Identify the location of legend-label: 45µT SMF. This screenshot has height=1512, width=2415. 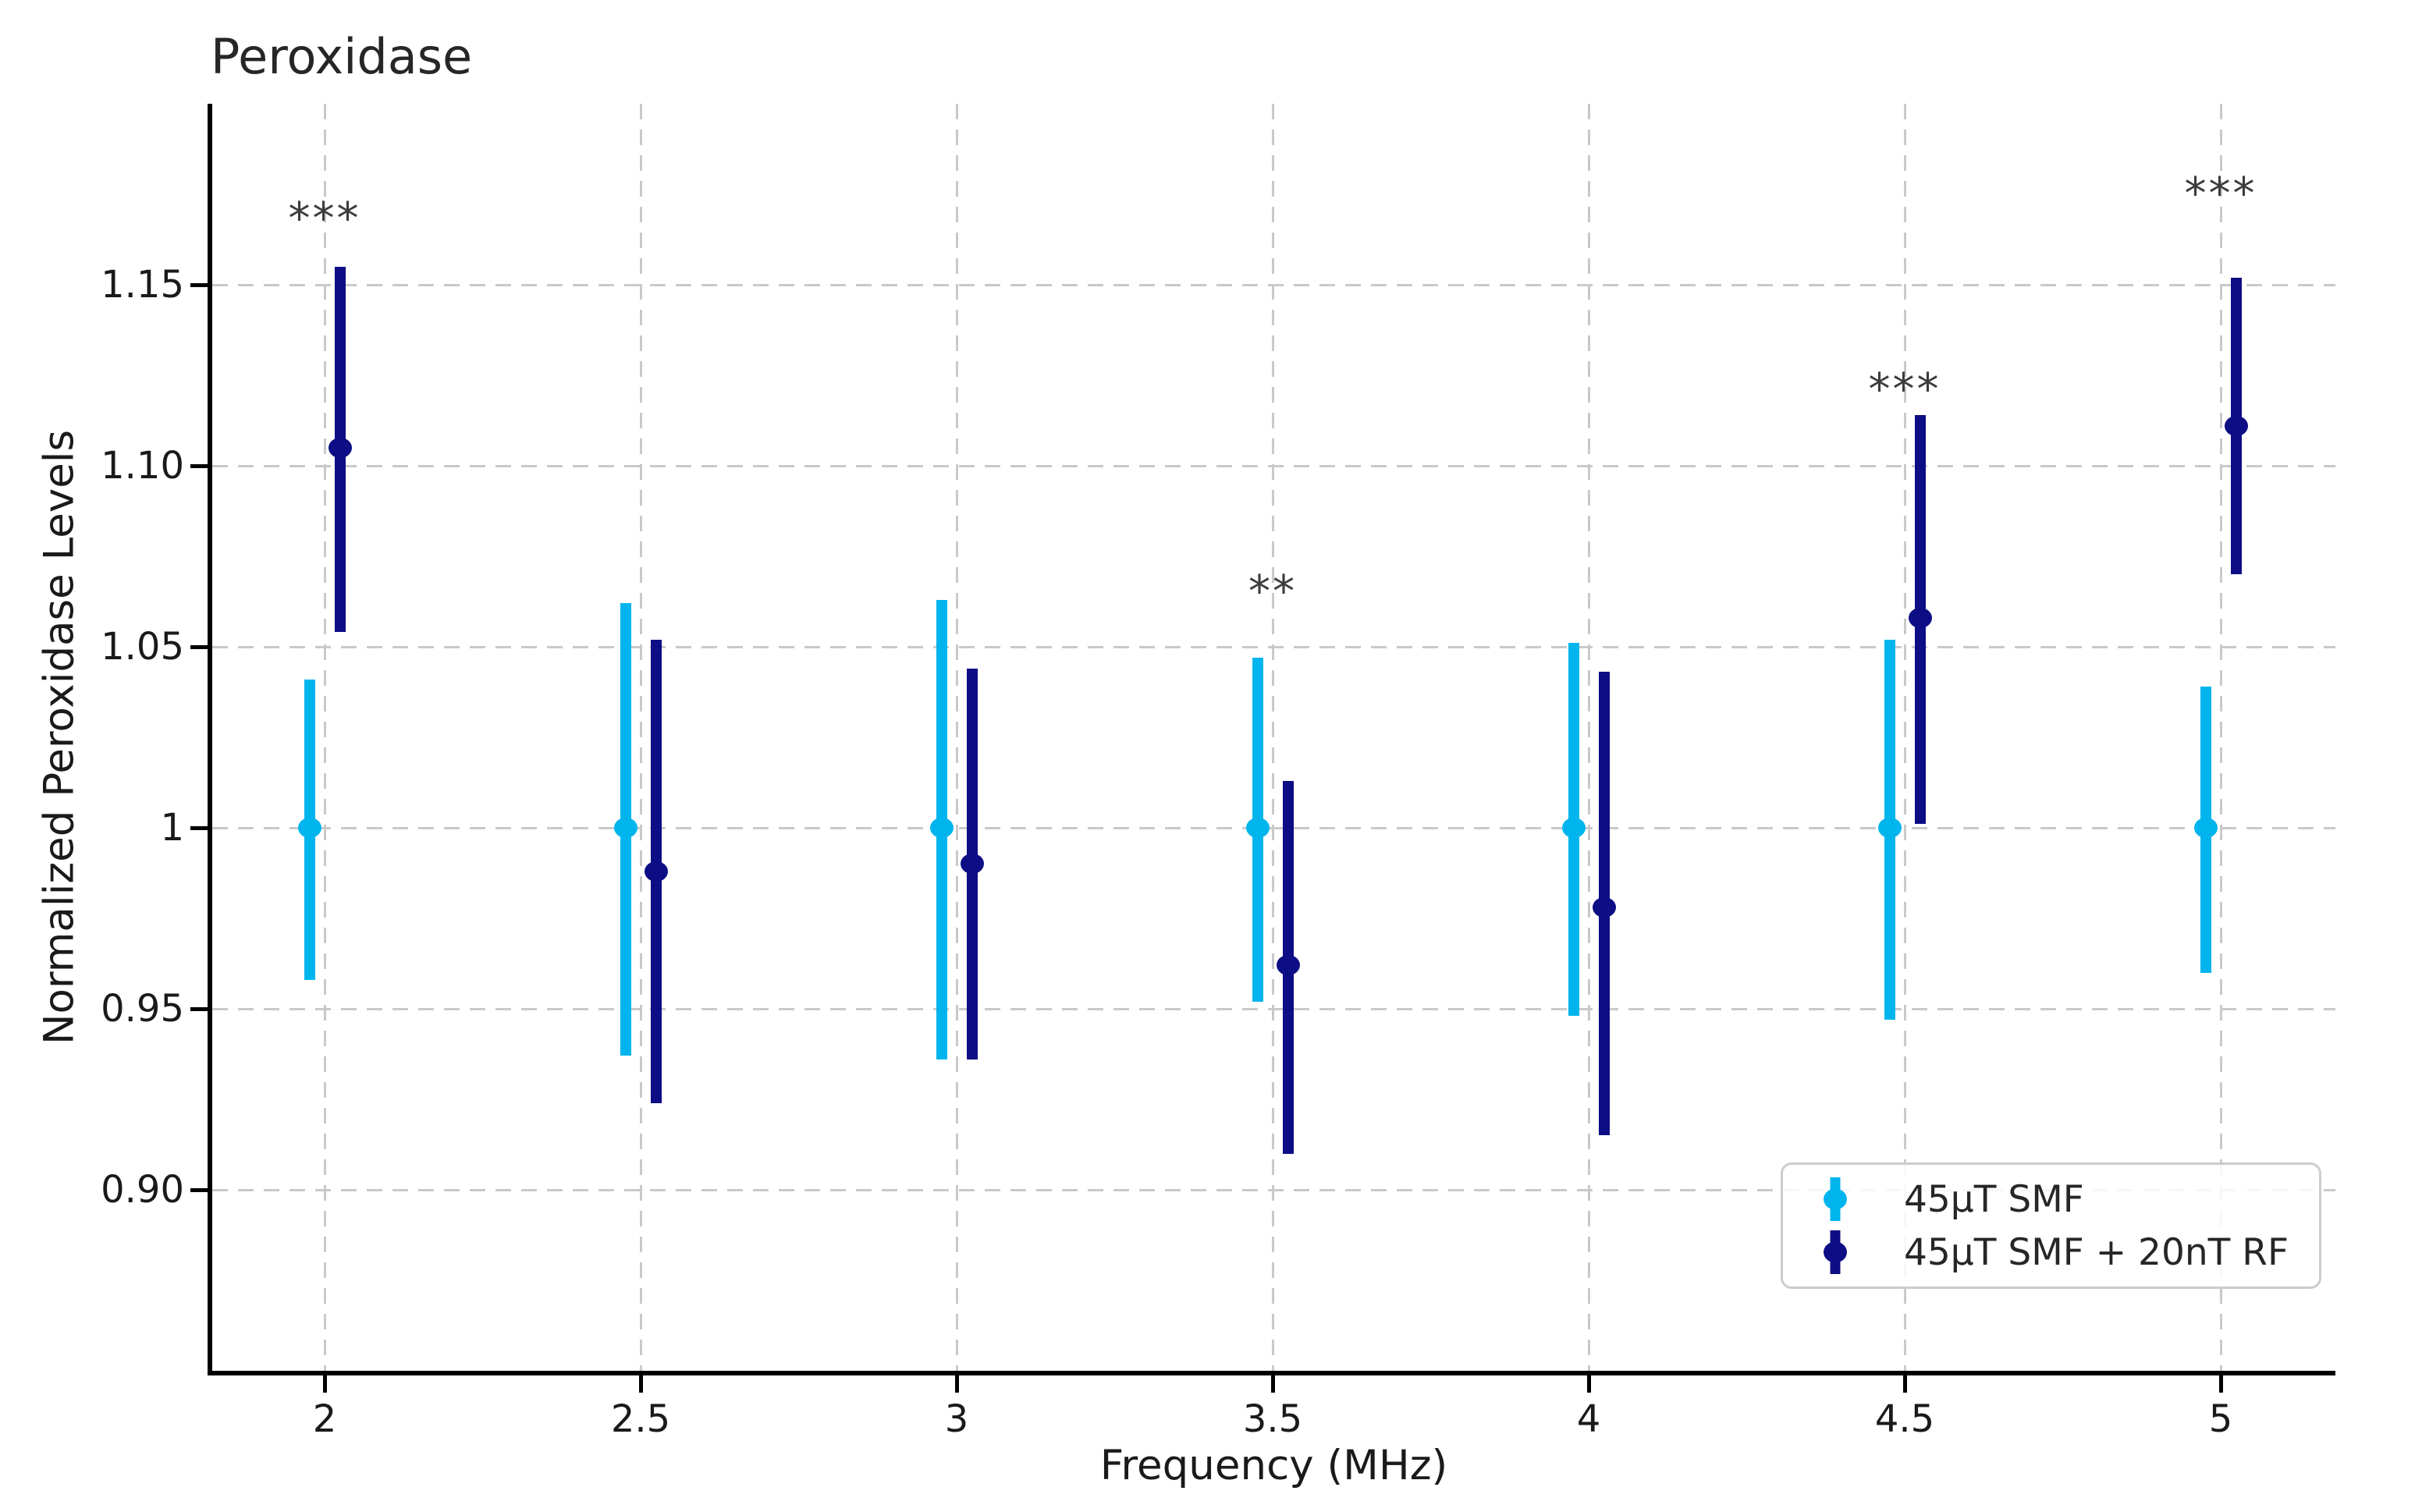
(1994, 1199).